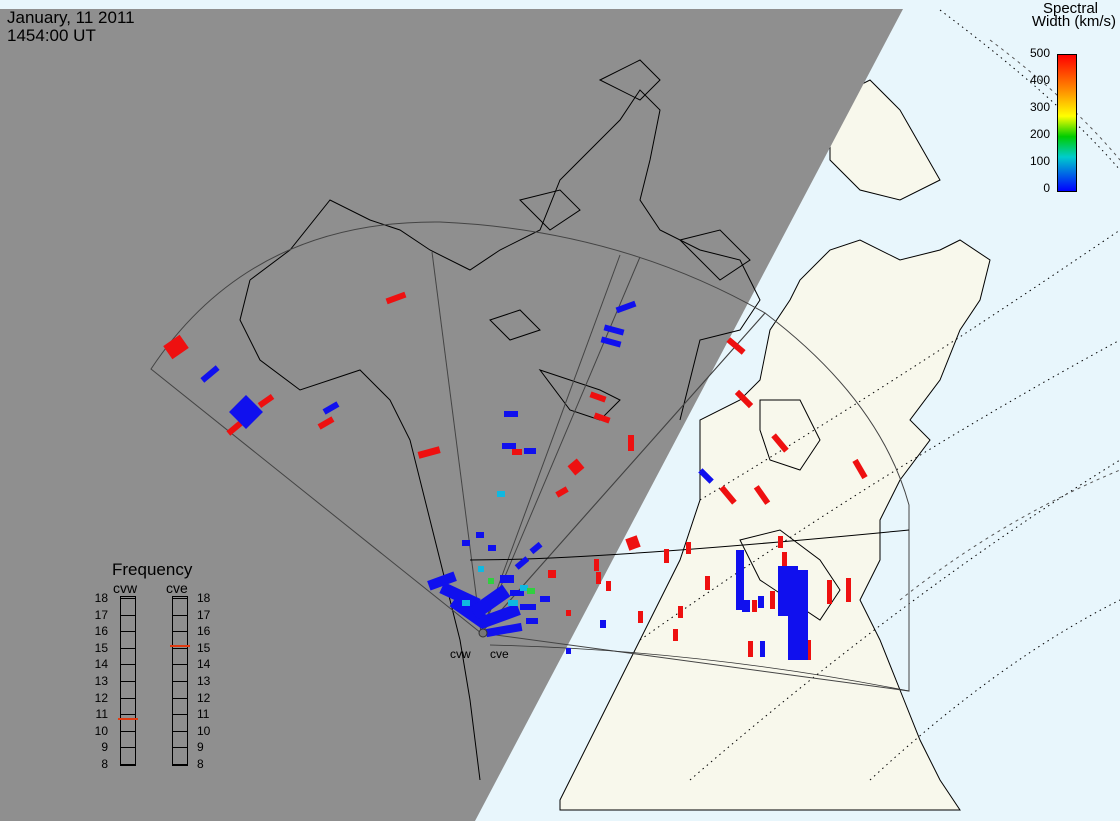  What do you see at coordinates (204, 664) in the screenshot?
I see `freq-scale-label-cve-14: 14` at bounding box center [204, 664].